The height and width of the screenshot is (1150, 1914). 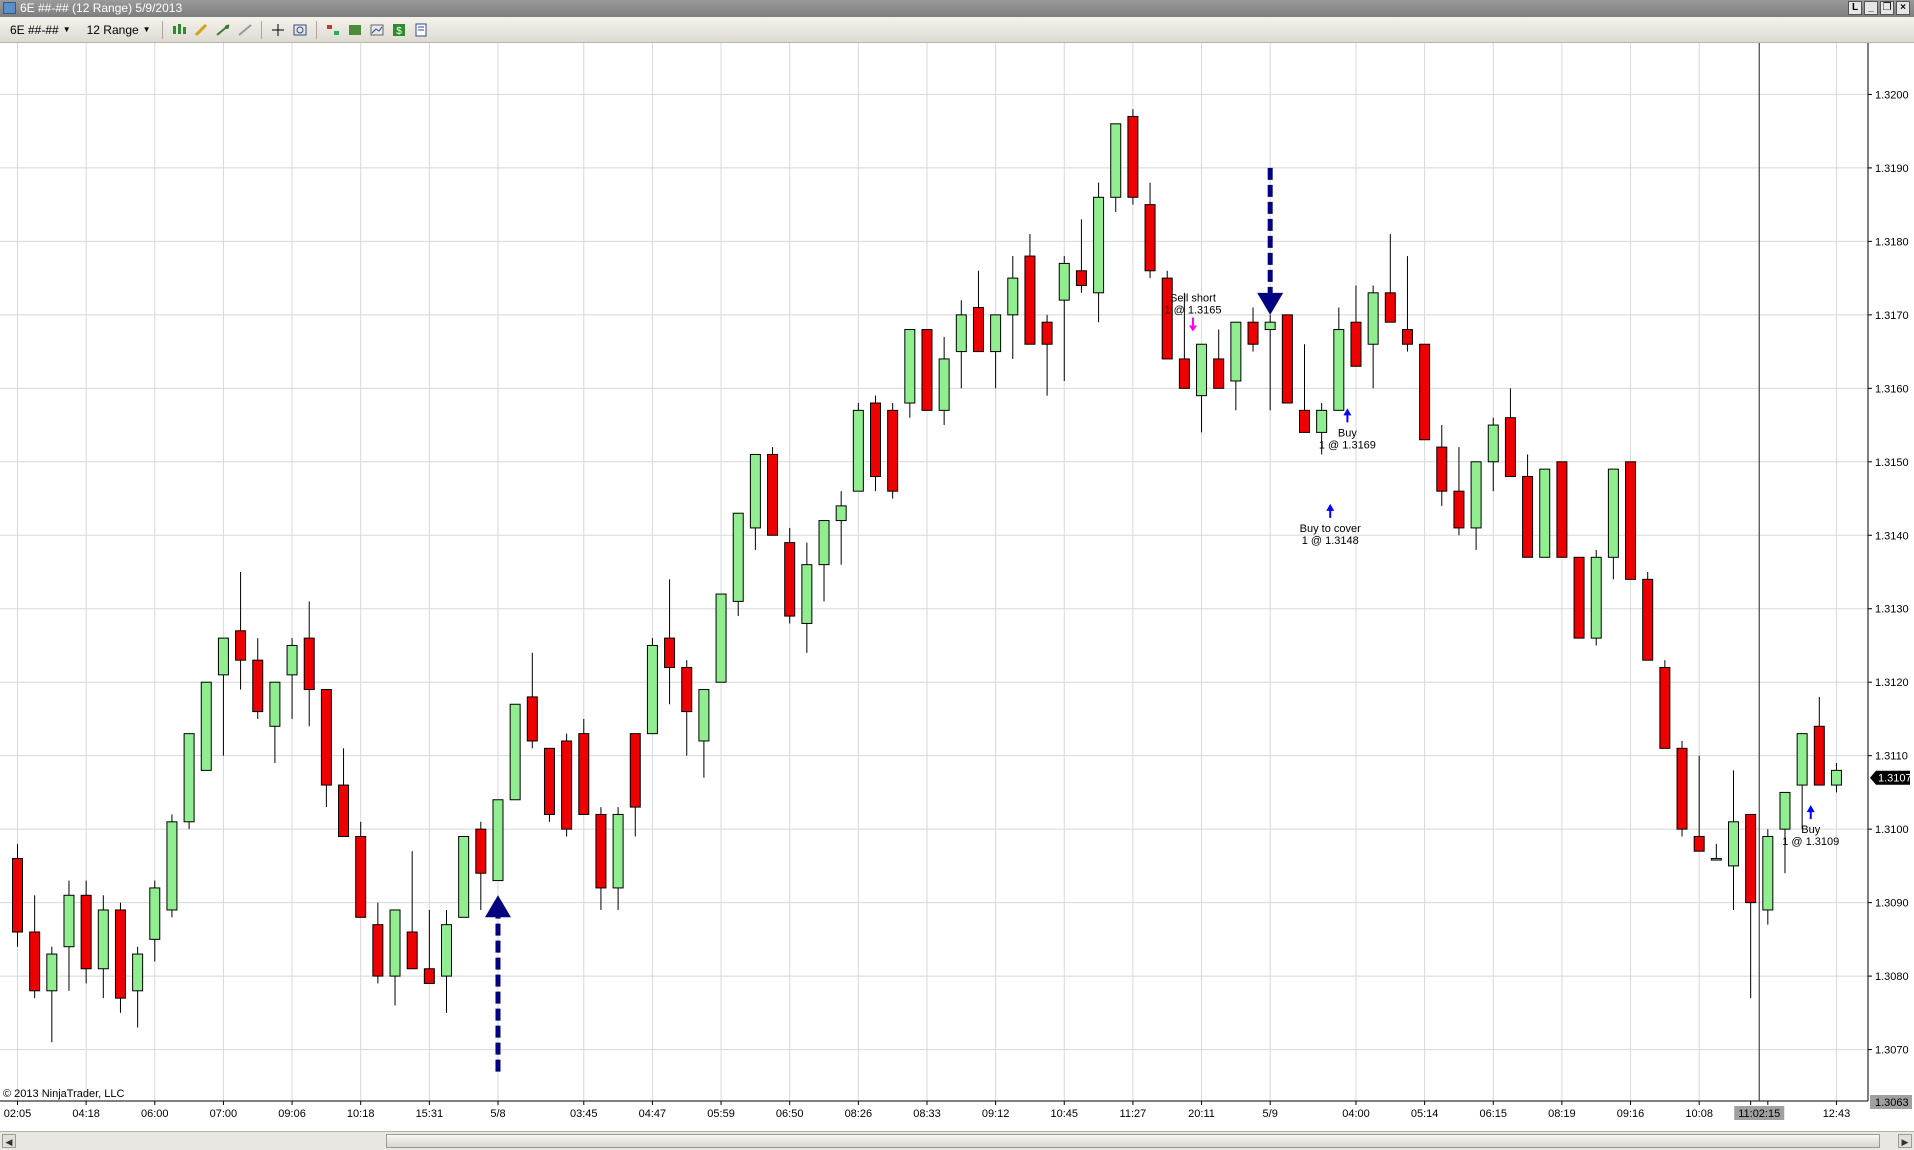 I want to click on restore-button: ❐, so click(x=1887, y=8).